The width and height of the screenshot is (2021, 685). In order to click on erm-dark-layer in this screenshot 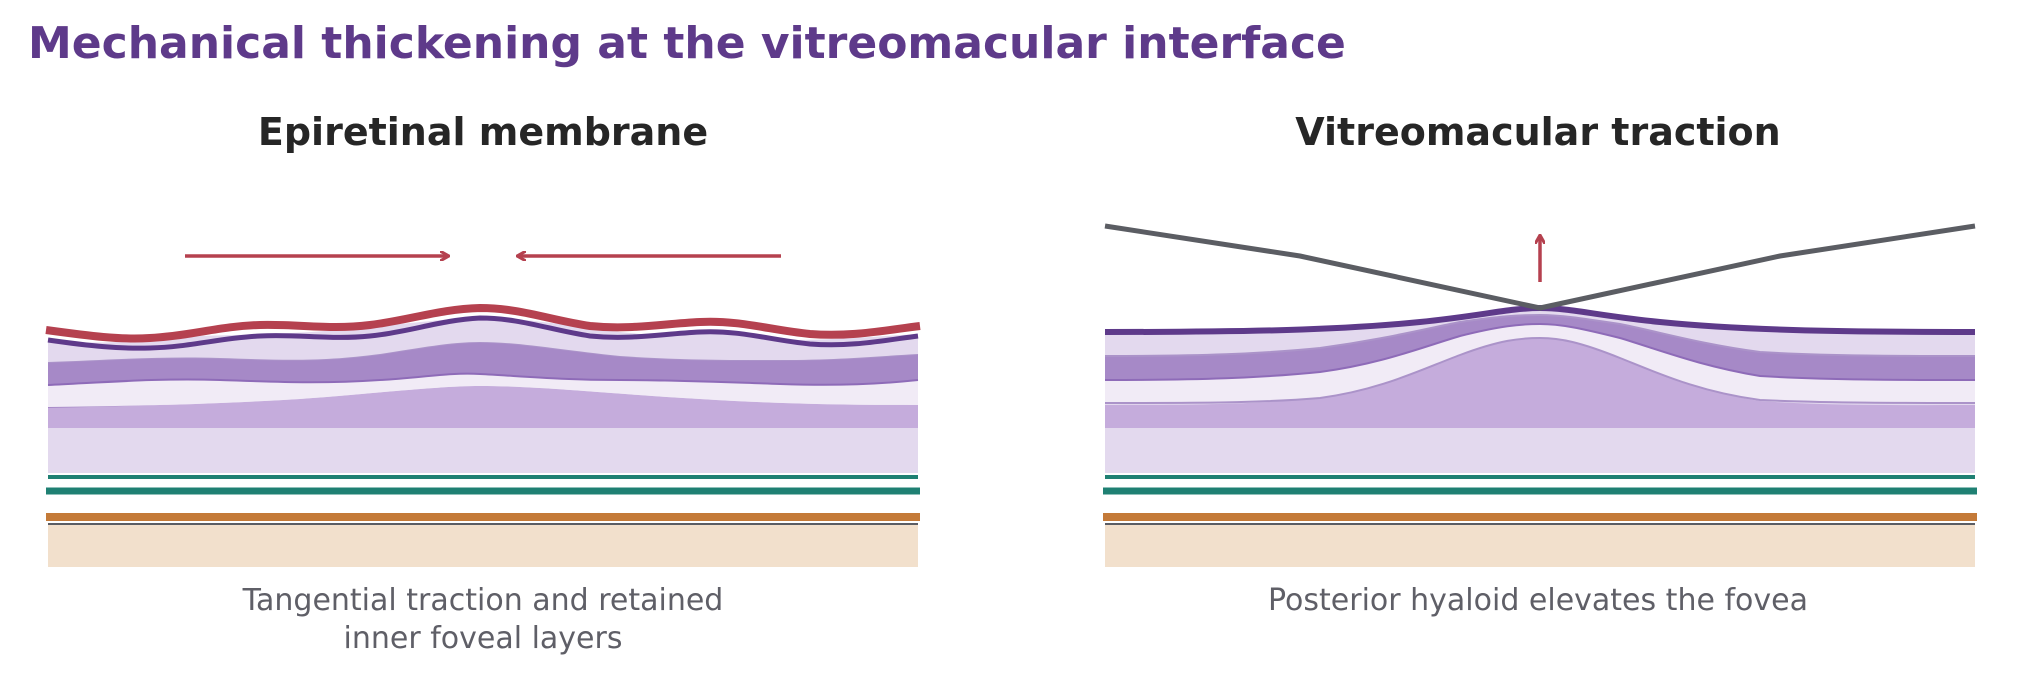, I will do `click(483, 363)`.